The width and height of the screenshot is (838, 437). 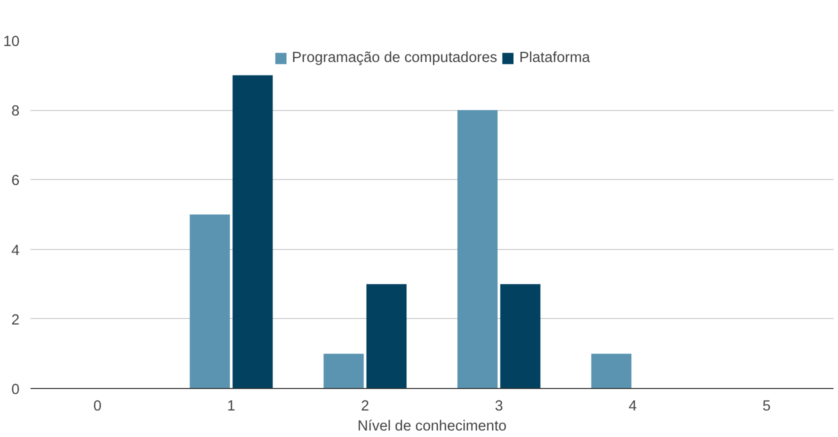 I want to click on y-tick-label: 4, so click(x=15, y=250).